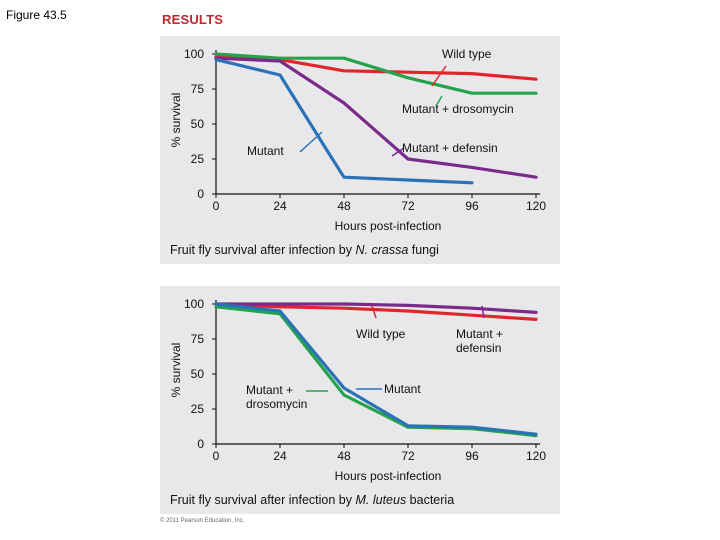 The width and height of the screenshot is (720, 540). What do you see at coordinates (193, 19) in the screenshot?
I see `results-heading: RESULTS` at bounding box center [193, 19].